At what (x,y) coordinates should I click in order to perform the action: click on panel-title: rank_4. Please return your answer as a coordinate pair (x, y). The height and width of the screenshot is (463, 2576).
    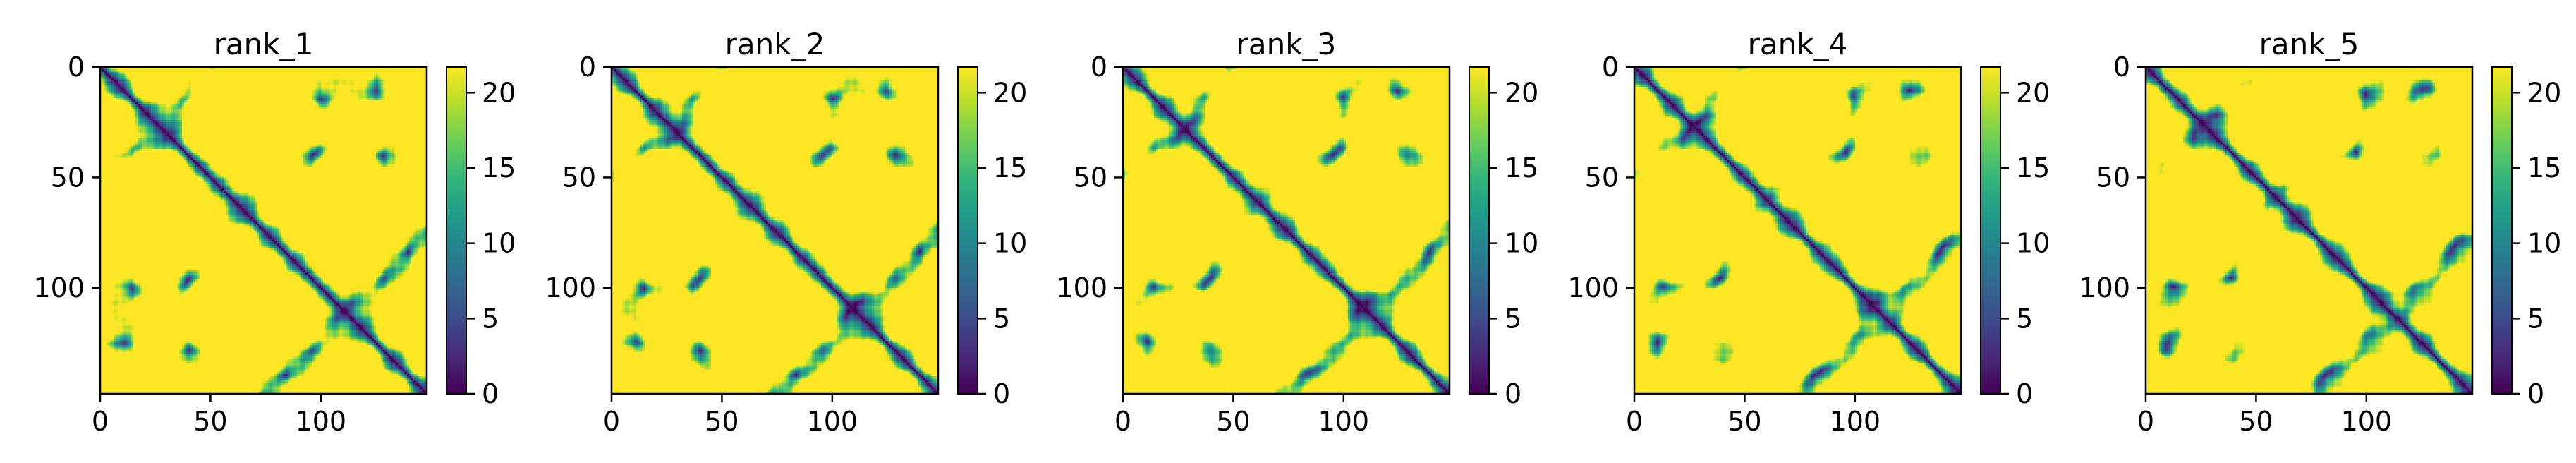
    Looking at the image, I should click on (1798, 44).